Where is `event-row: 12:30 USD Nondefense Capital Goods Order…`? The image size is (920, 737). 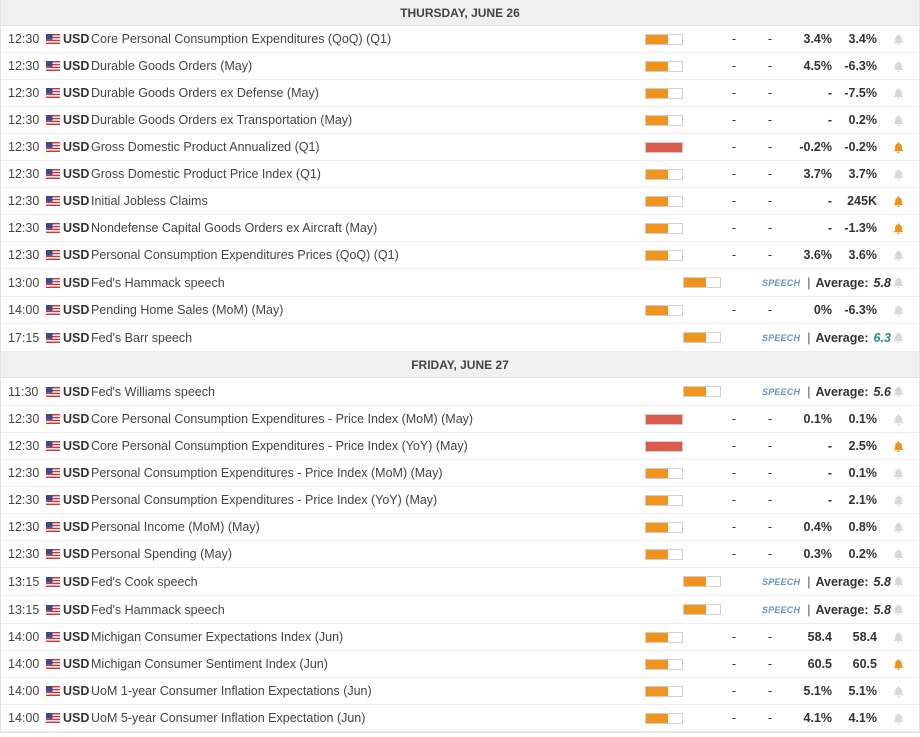 event-row: 12:30 USD Nondefense Capital Goods Order… is located at coordinates (460, 228).